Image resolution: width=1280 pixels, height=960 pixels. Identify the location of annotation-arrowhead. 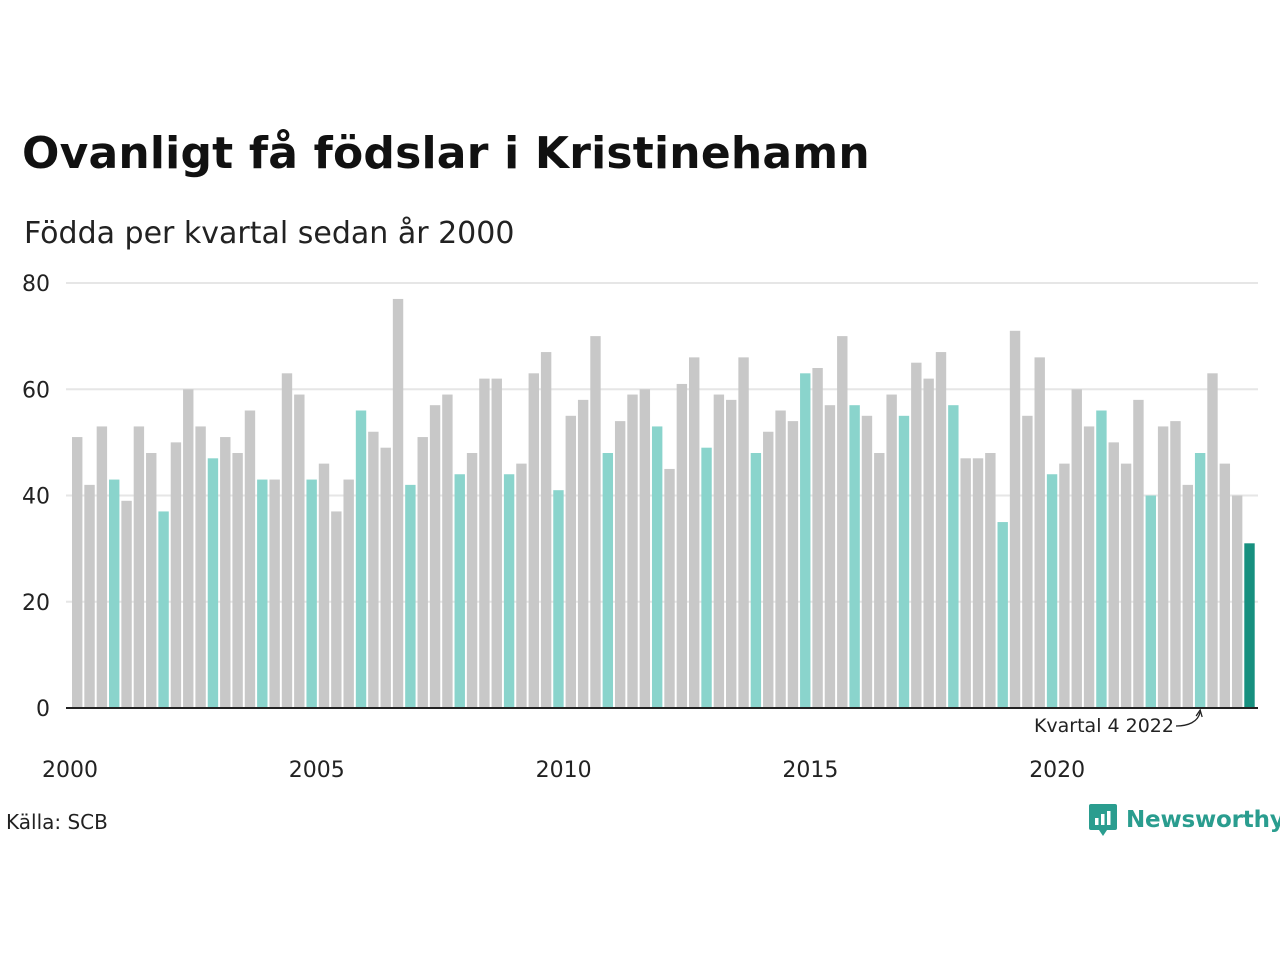
(1199, 713).